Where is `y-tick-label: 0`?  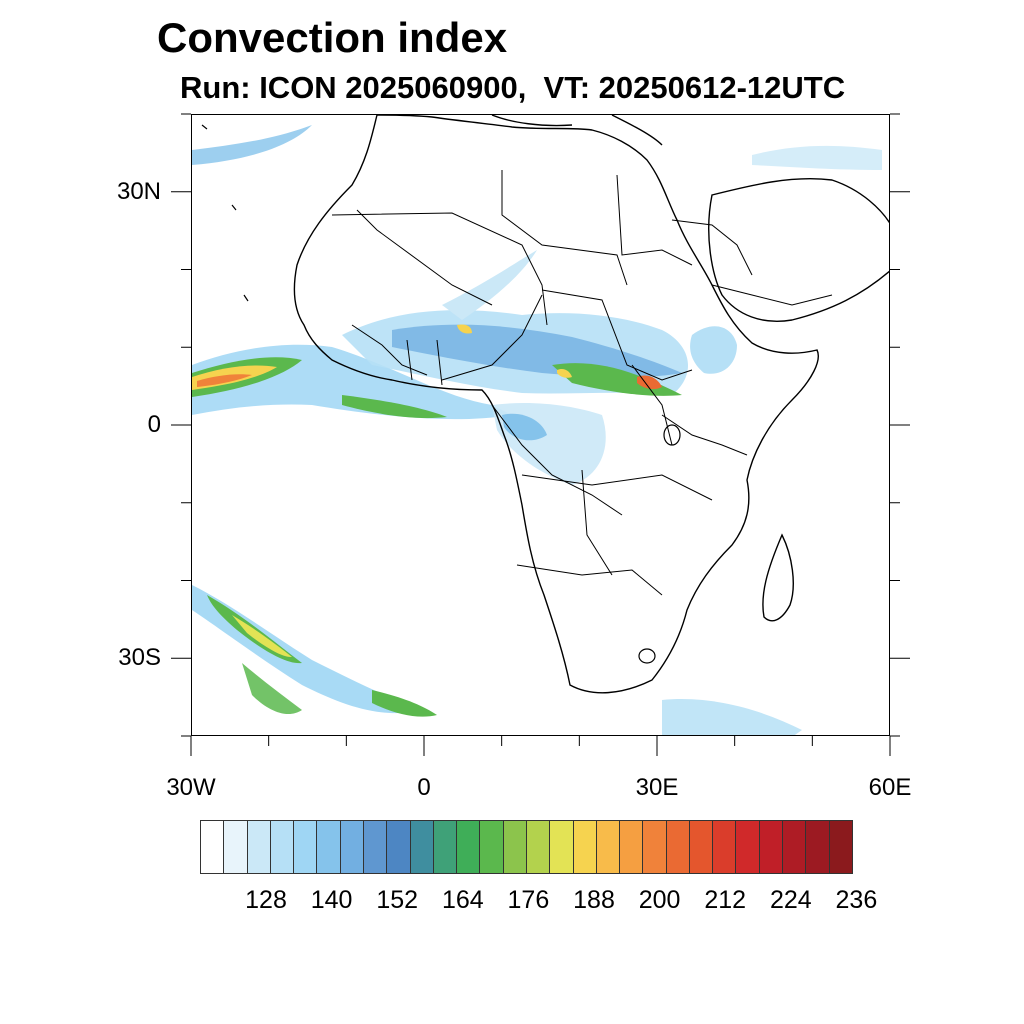 y-tick-label: 0 is located at coordinates (154, 424).